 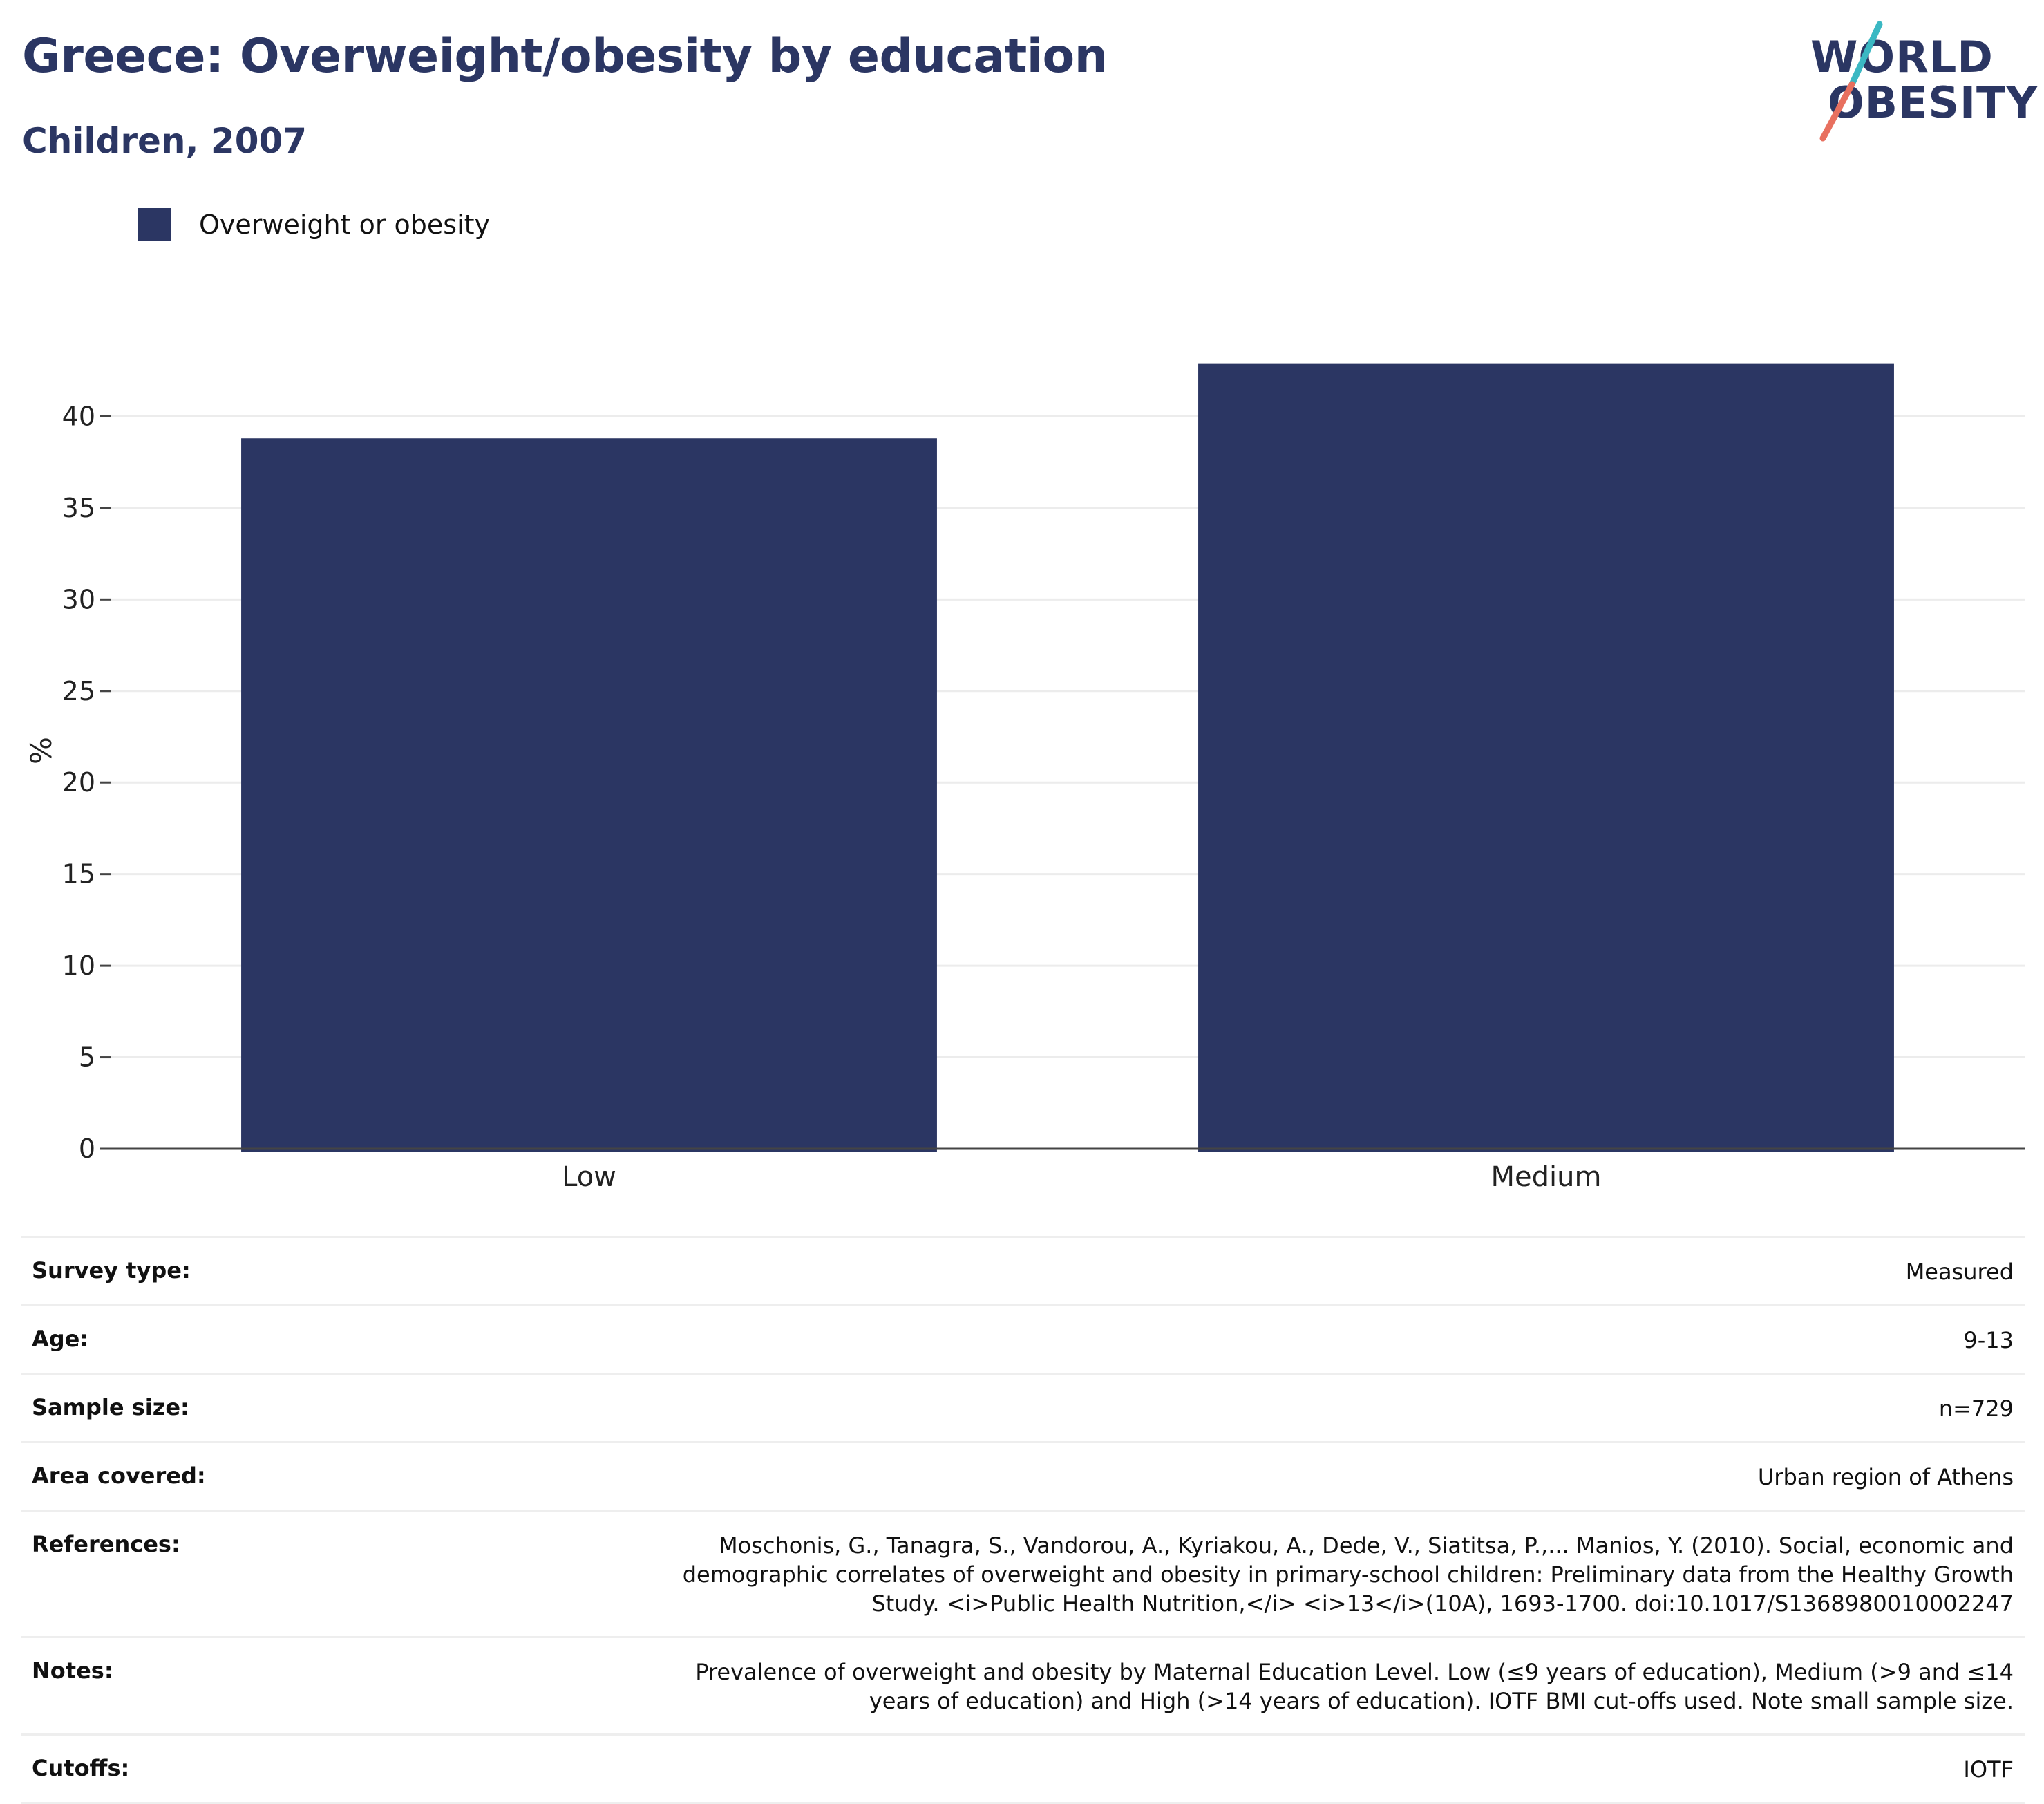 What do you see at coordinates (87, 1149) in the screenshot?
I see `y-tick-label: 0` at bounding box center [87, 1149].